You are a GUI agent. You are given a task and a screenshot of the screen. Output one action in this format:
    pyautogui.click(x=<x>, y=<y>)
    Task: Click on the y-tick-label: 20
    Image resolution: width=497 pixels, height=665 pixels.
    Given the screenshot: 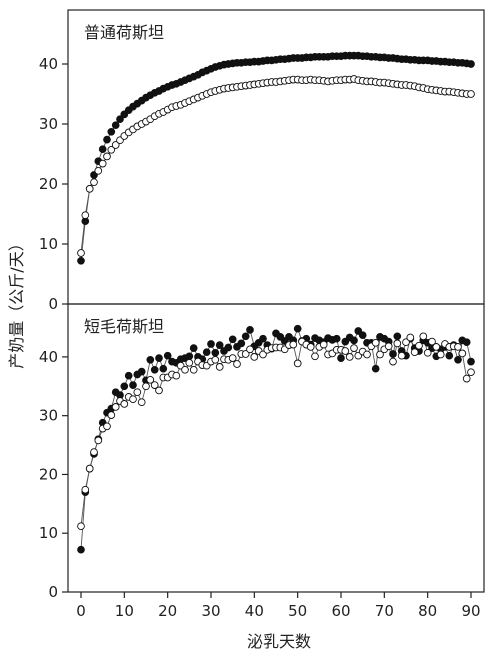 What is the action you would take?
    pyautogui.click(x=48, y=184)
    